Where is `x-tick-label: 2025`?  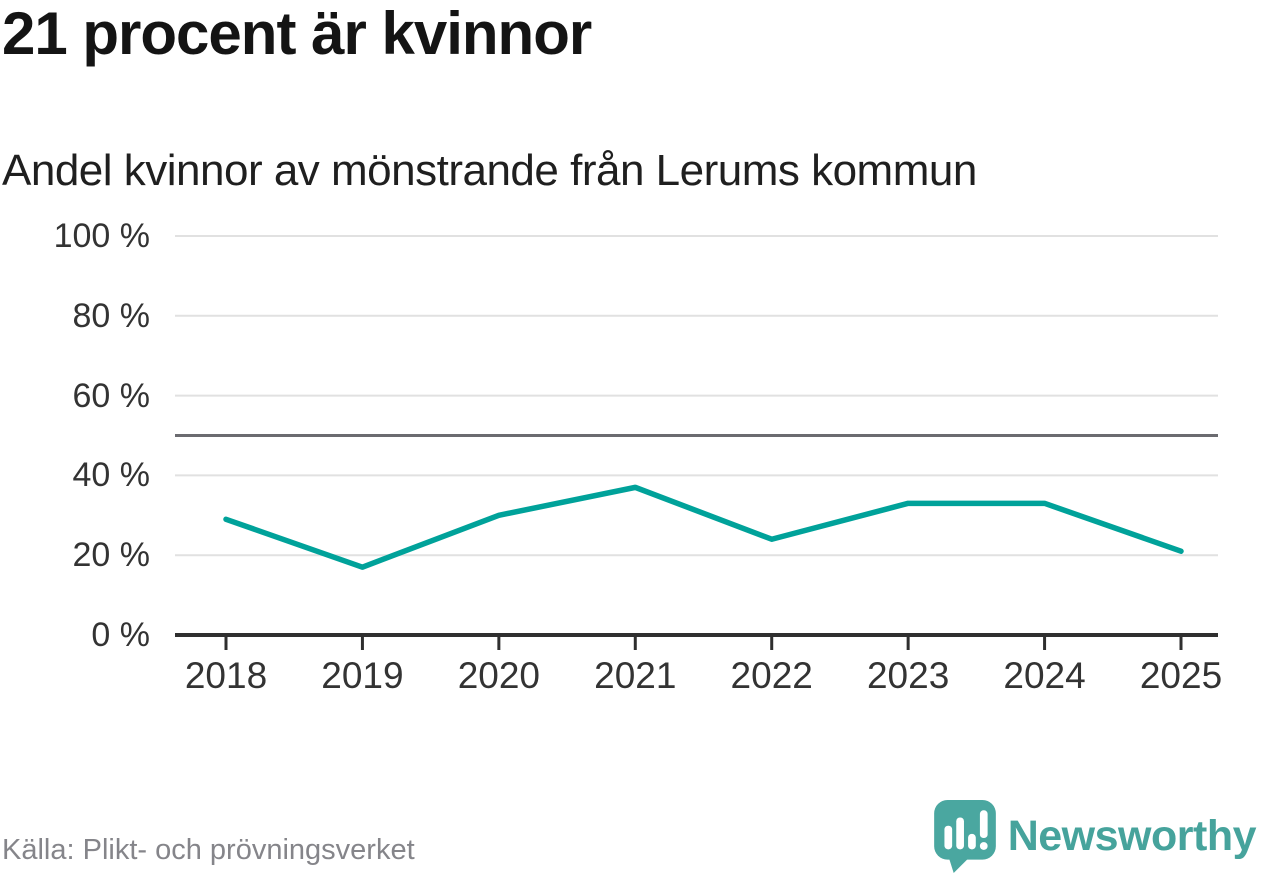
x-tick-label: 2025 is located at coordinates (1181, 675).